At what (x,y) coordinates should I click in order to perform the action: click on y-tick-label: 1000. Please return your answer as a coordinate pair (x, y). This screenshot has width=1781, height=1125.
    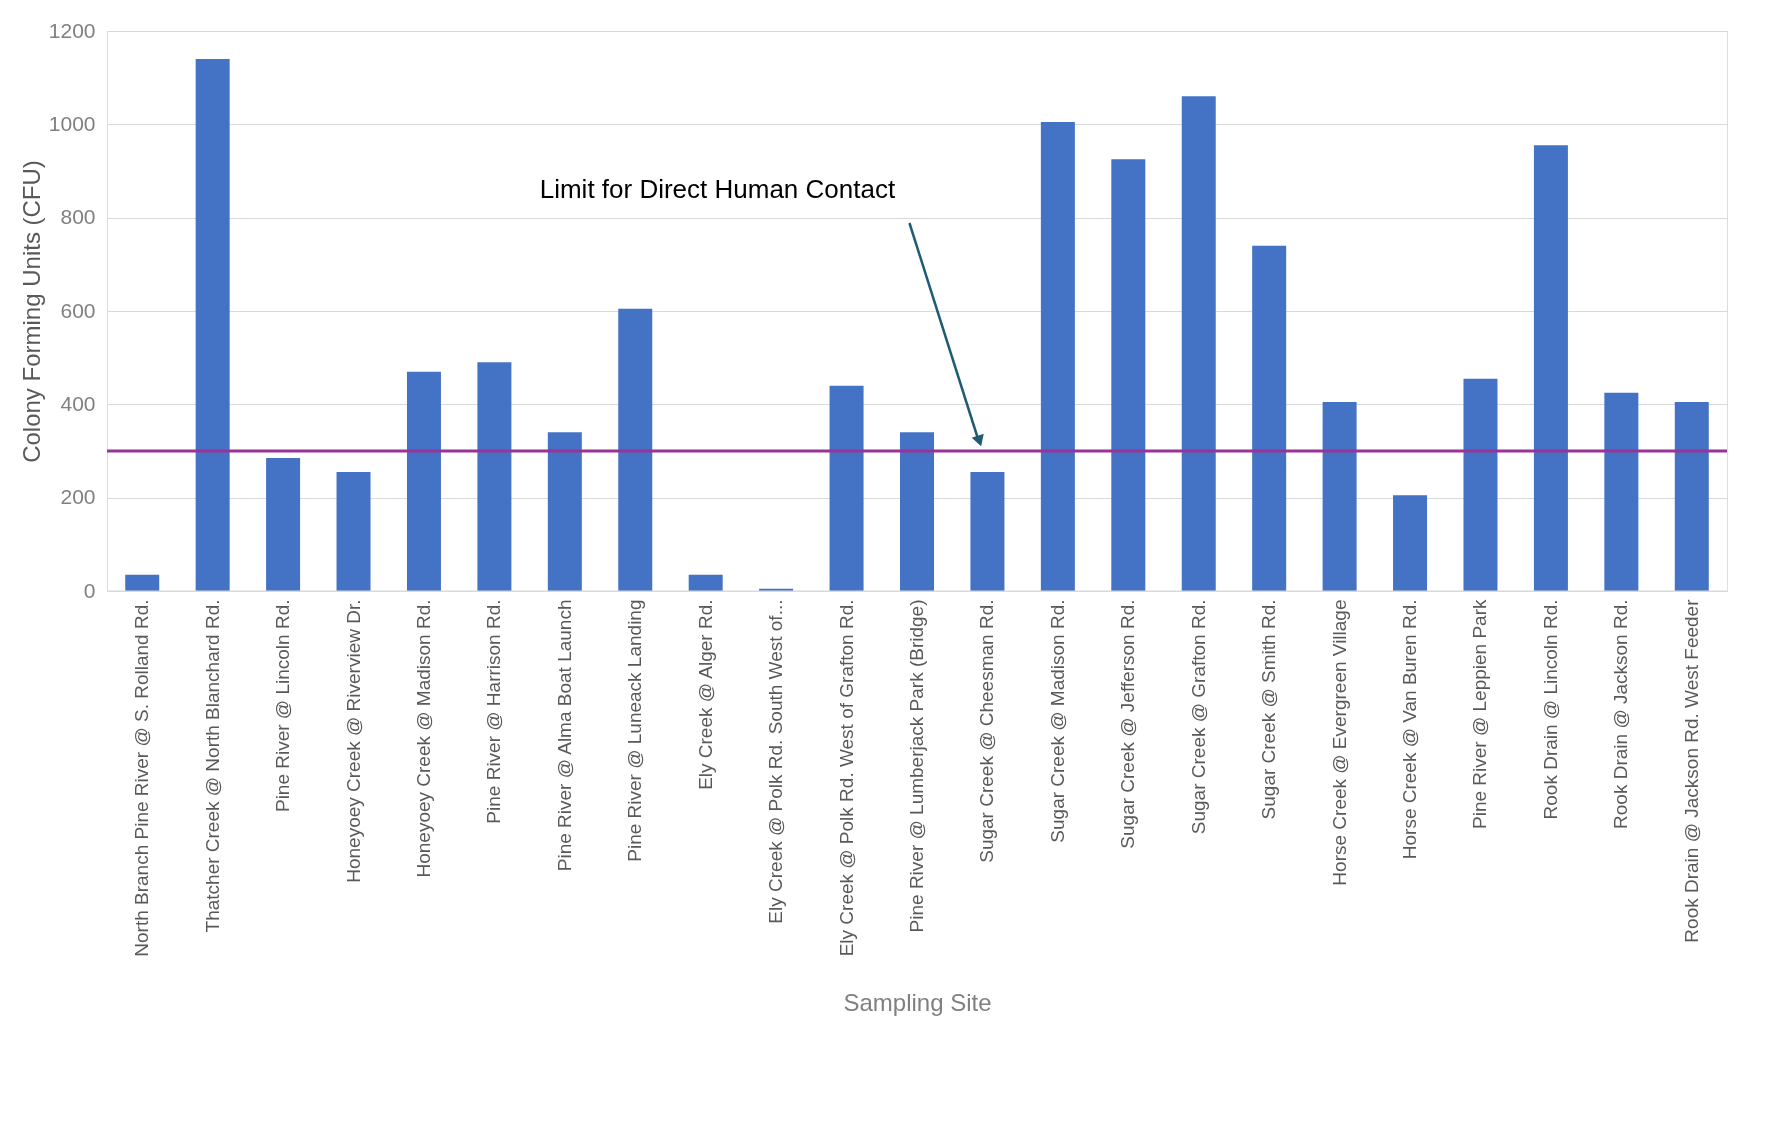
    Looking at the image, I should click on (72, 123).